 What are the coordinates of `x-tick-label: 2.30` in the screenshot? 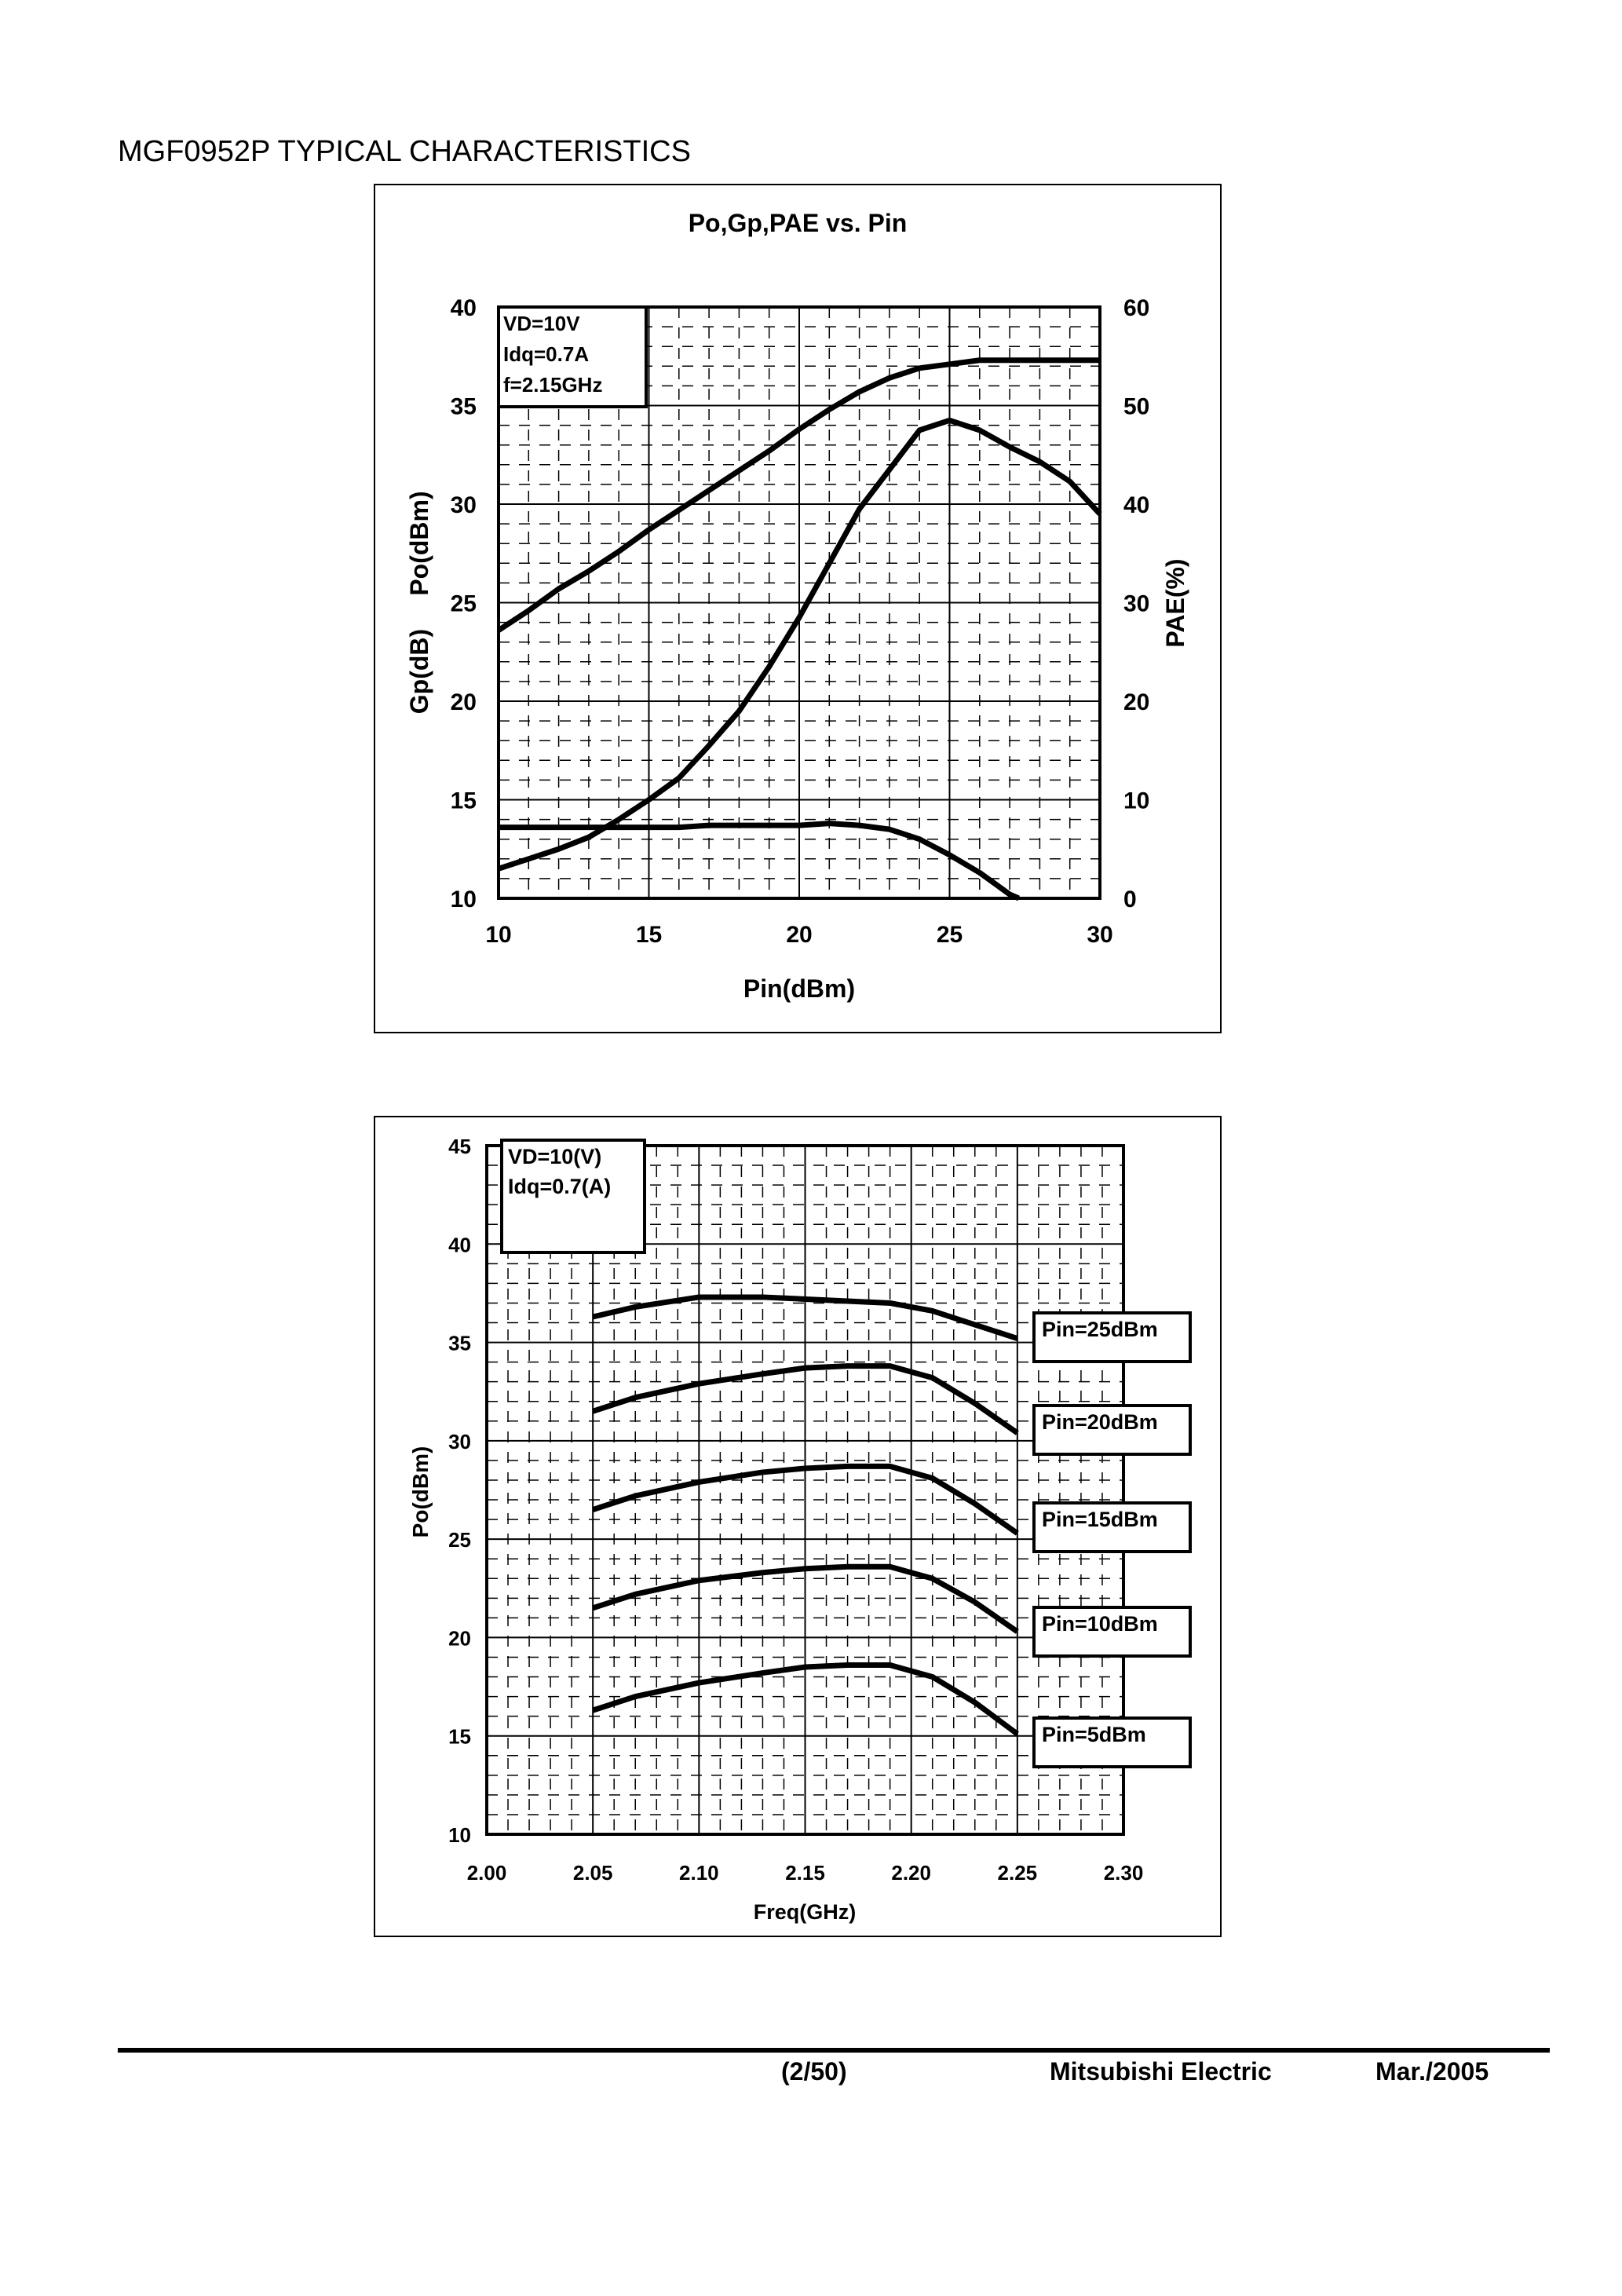 It's located at (1124, 1873).